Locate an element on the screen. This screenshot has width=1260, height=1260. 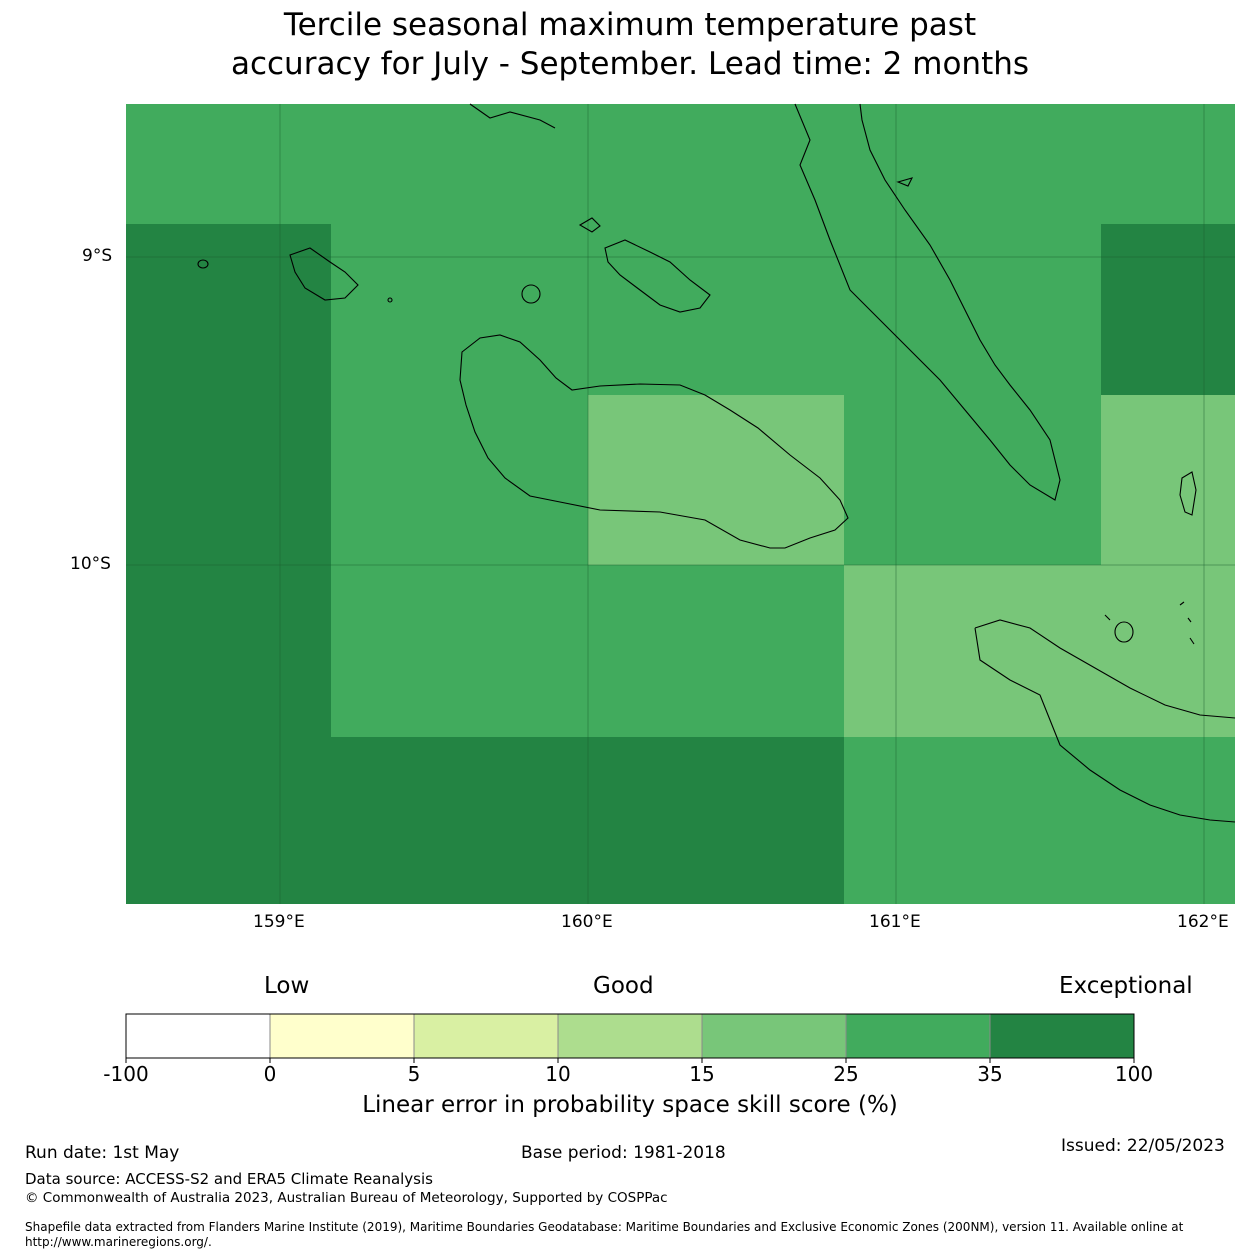
island-guadalcanal is located at coordinates (654, 441).